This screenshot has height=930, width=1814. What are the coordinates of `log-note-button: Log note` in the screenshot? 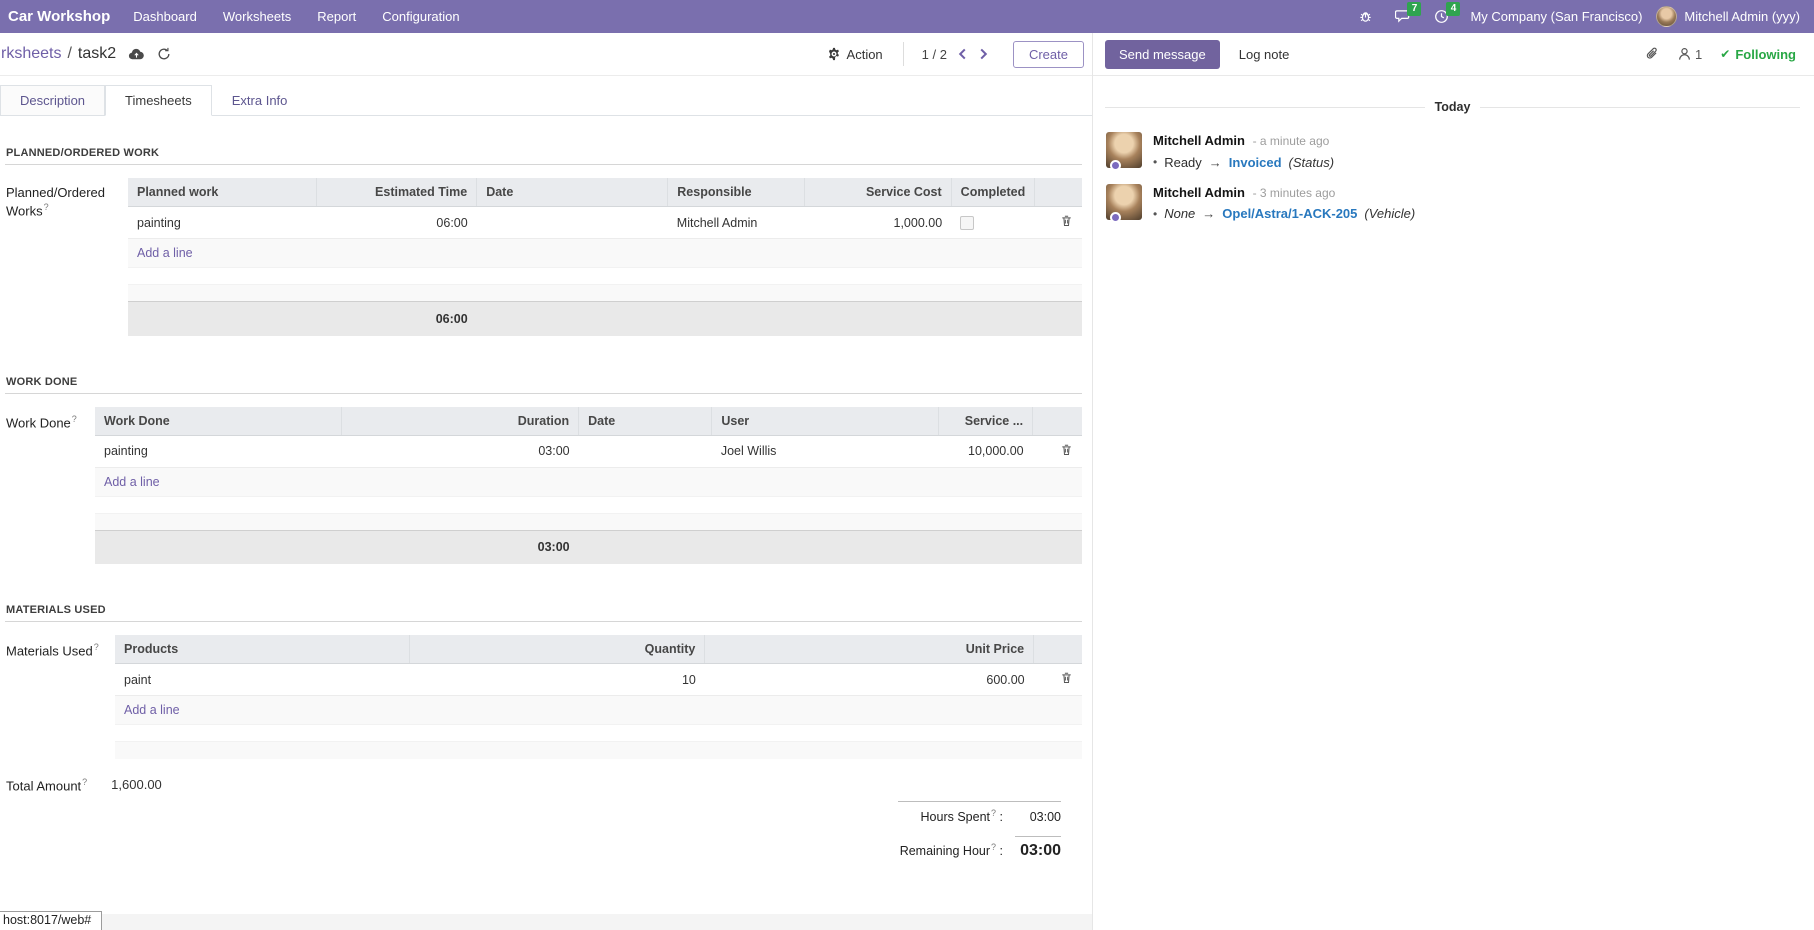 It's located at (1264, 54).